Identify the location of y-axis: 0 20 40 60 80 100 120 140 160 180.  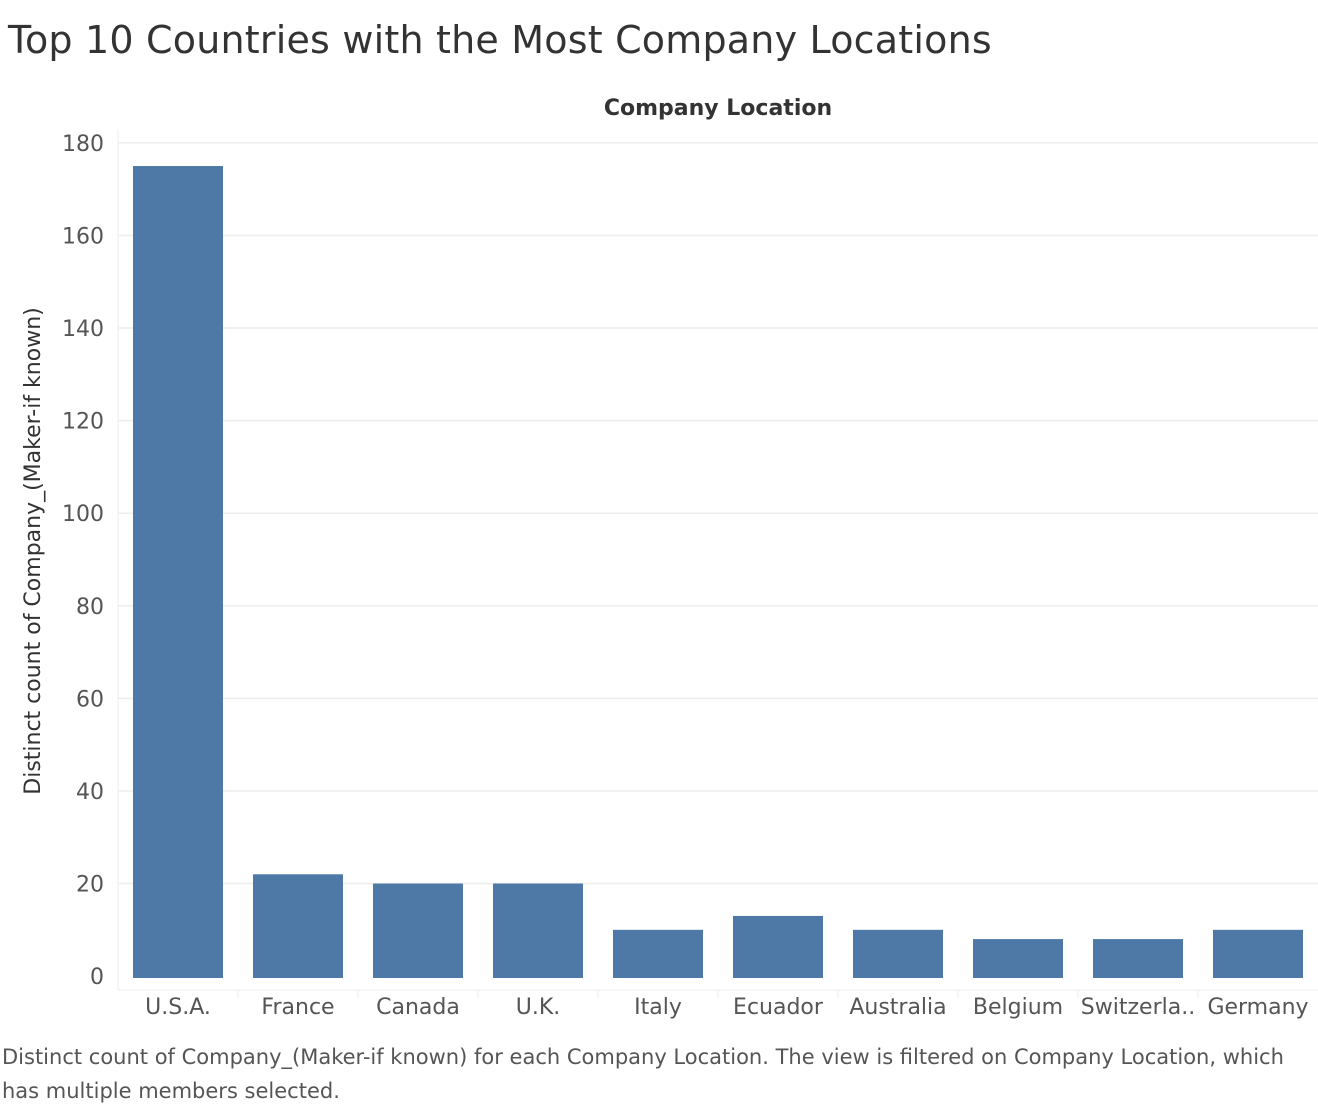
(83, 561).